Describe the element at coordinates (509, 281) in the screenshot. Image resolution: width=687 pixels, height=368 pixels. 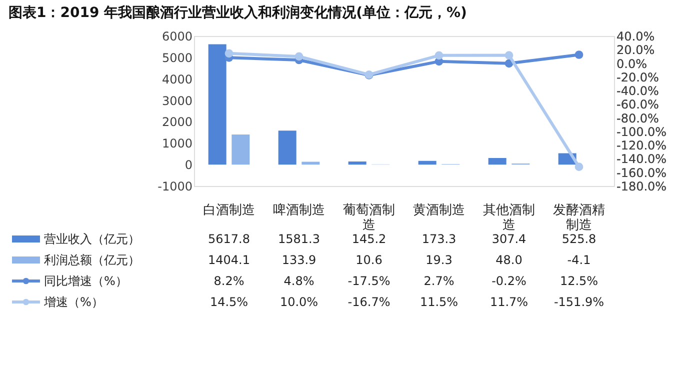
I see `data-label: -0.2%` at that location.